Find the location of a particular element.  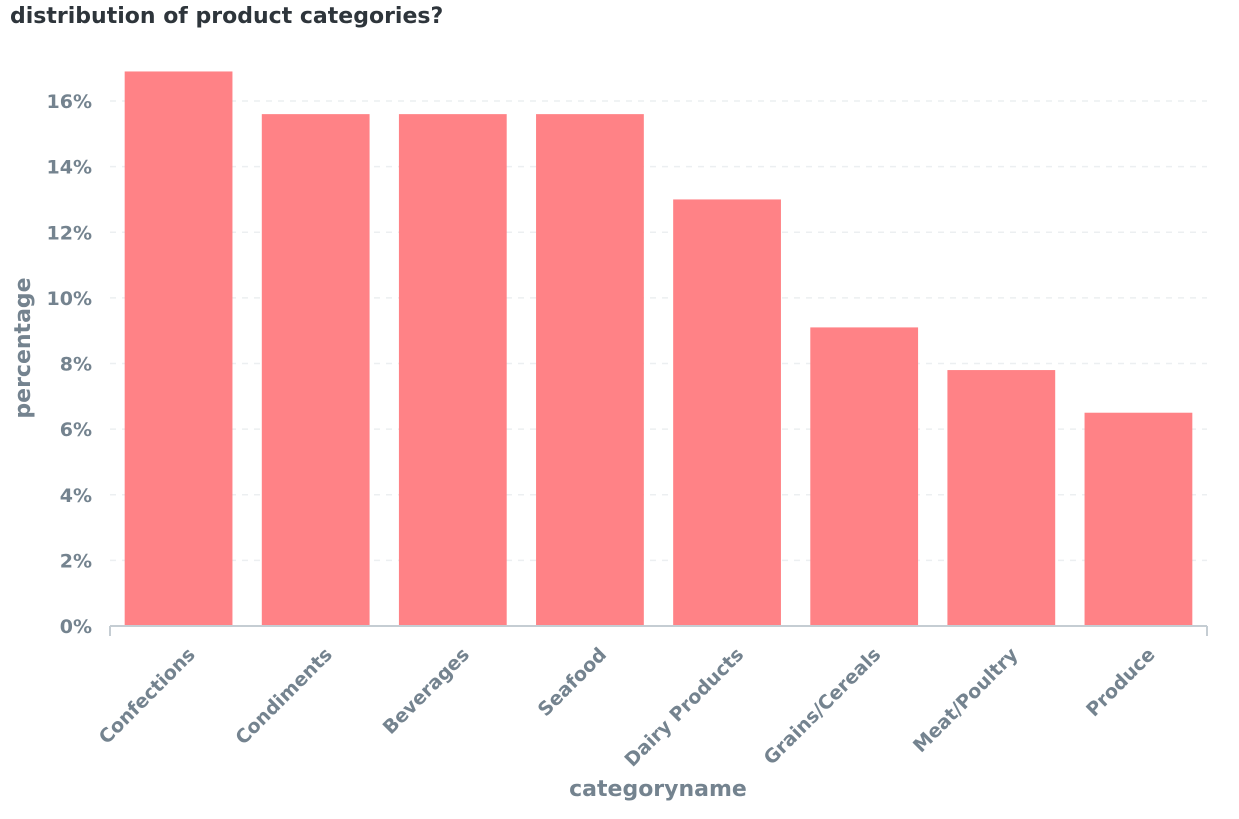

x-tick-label: Meat/Poultry is located at coordinates (966, 700).